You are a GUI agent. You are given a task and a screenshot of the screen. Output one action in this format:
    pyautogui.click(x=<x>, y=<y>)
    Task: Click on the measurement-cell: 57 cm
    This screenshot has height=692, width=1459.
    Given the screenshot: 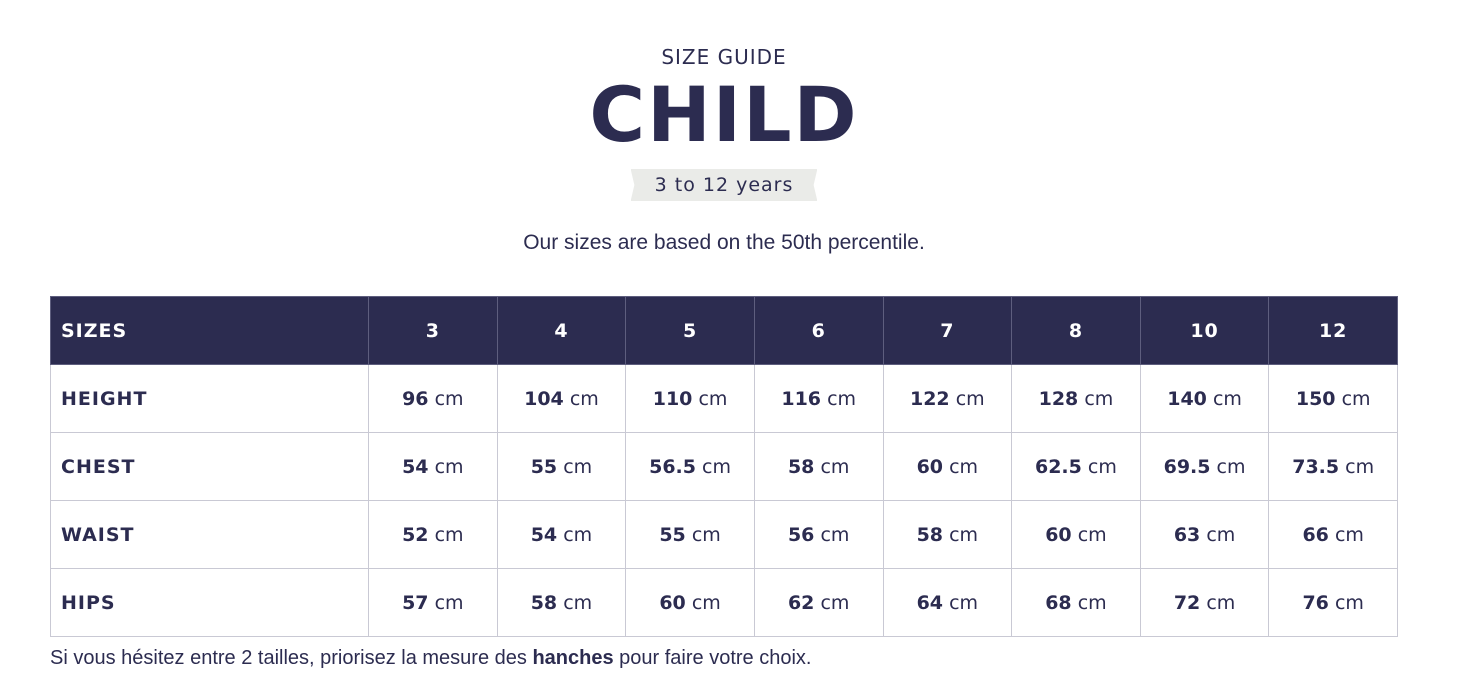 What is the action you would take?
    pyautogui.click(x=433, y=602)
    